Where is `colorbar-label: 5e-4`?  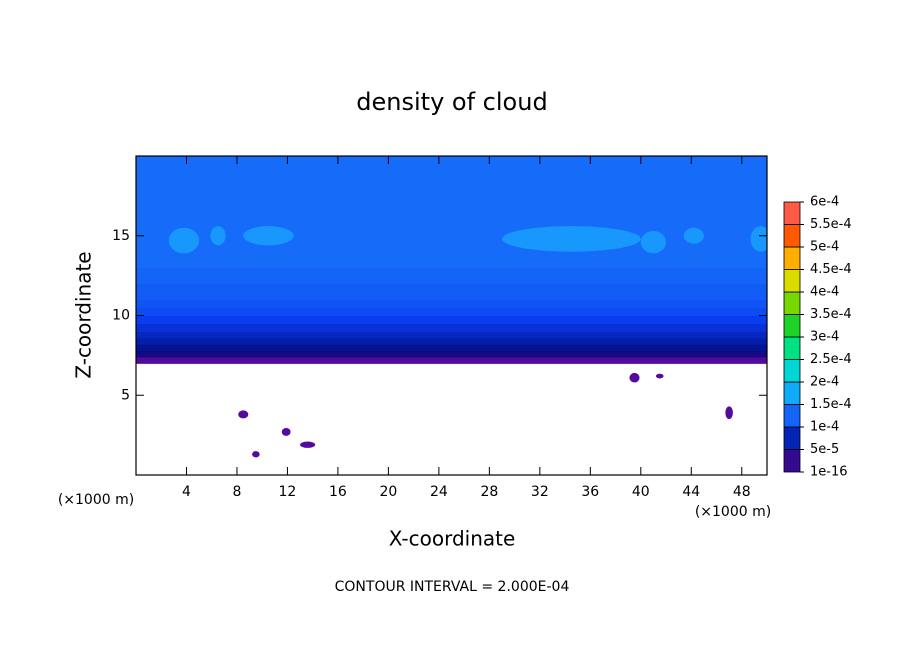 colorbar-label: 5e-4 is located at coordinates (824, 247).